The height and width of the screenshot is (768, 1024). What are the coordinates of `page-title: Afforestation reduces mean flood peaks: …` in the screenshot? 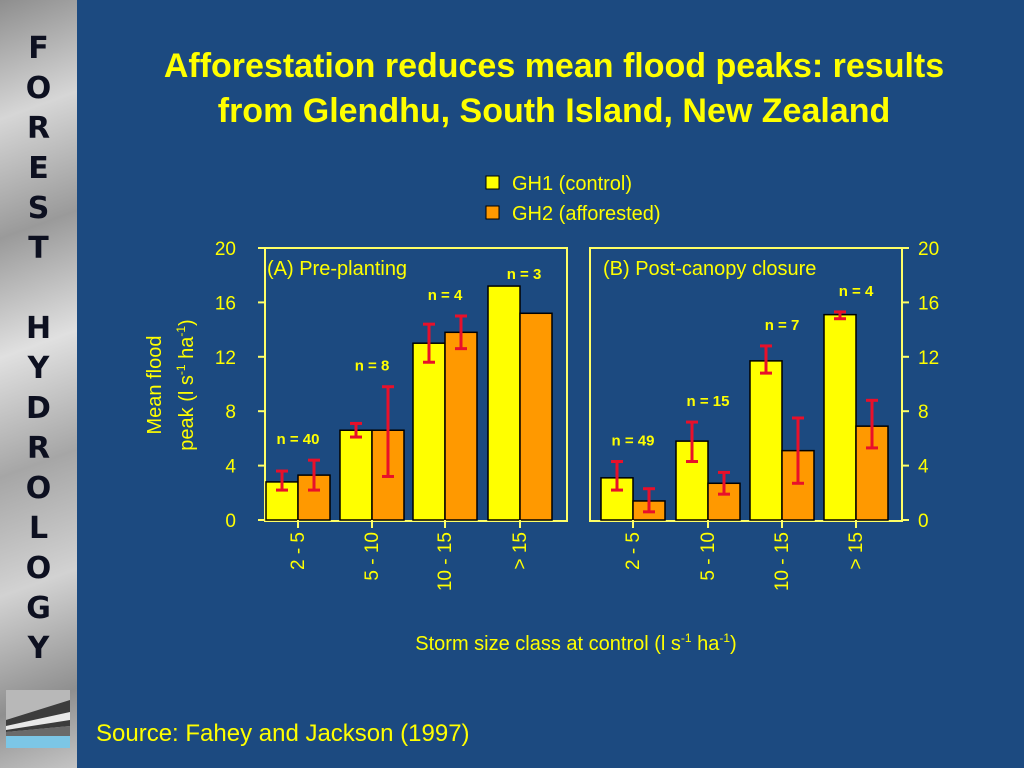 It's located at (554, 89).